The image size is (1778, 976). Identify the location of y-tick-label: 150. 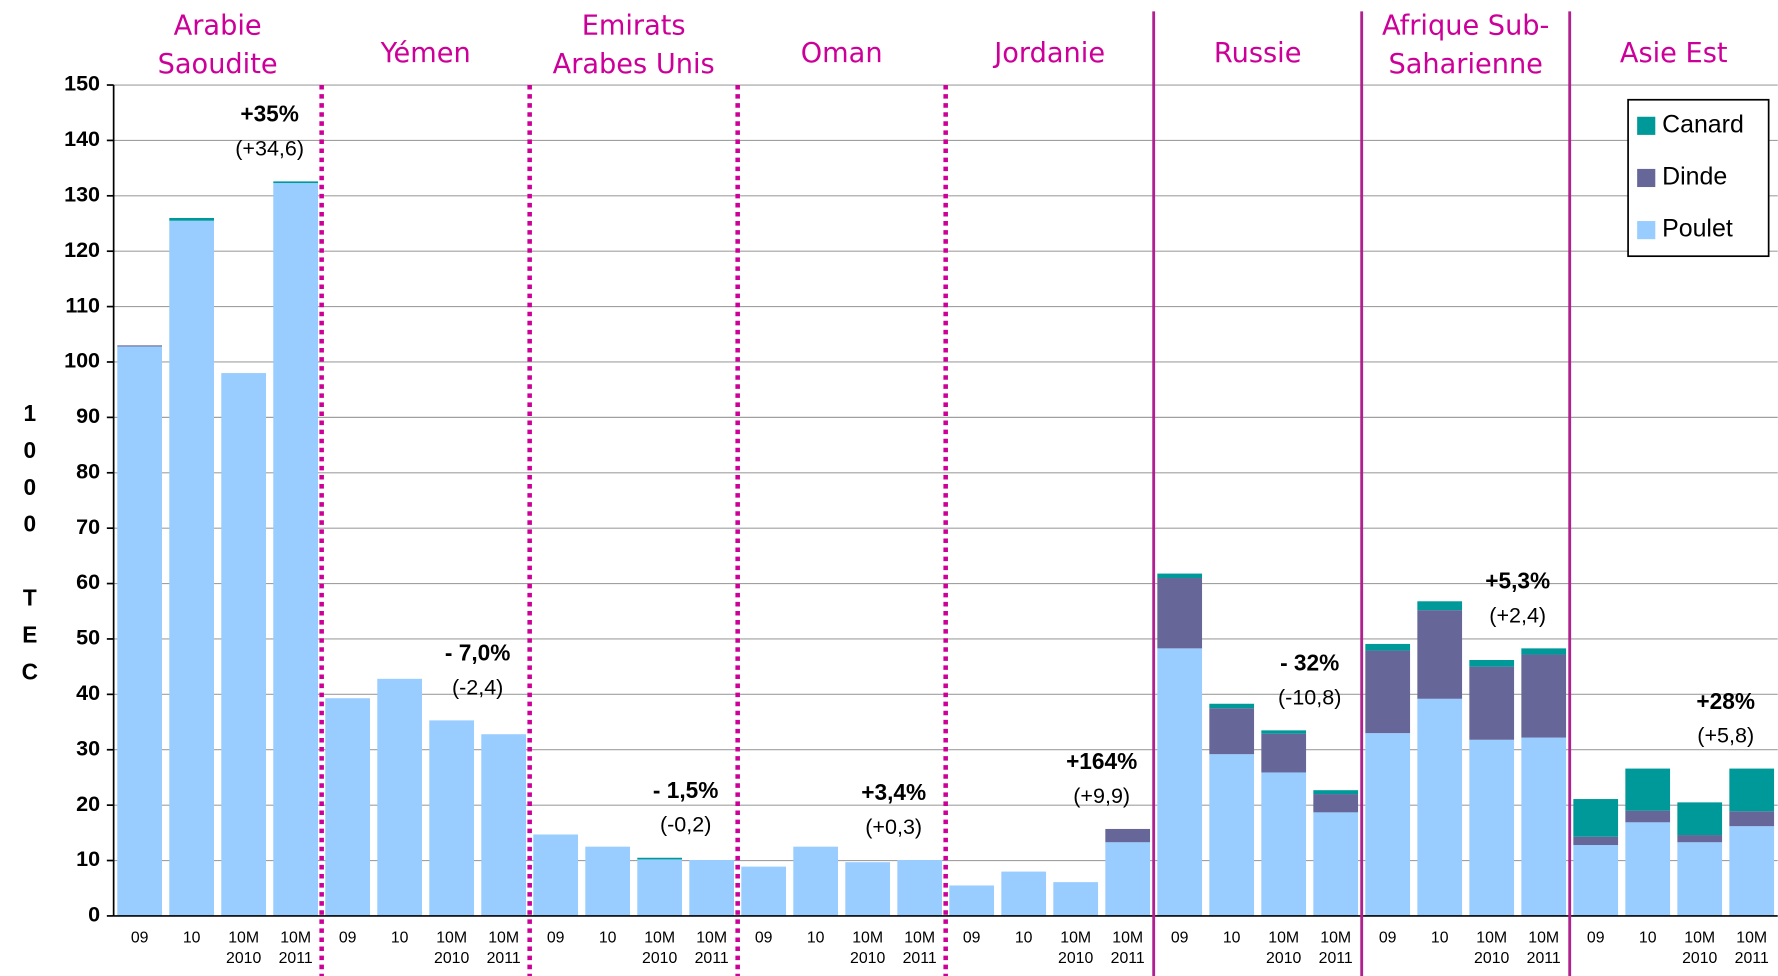
(82, 84).